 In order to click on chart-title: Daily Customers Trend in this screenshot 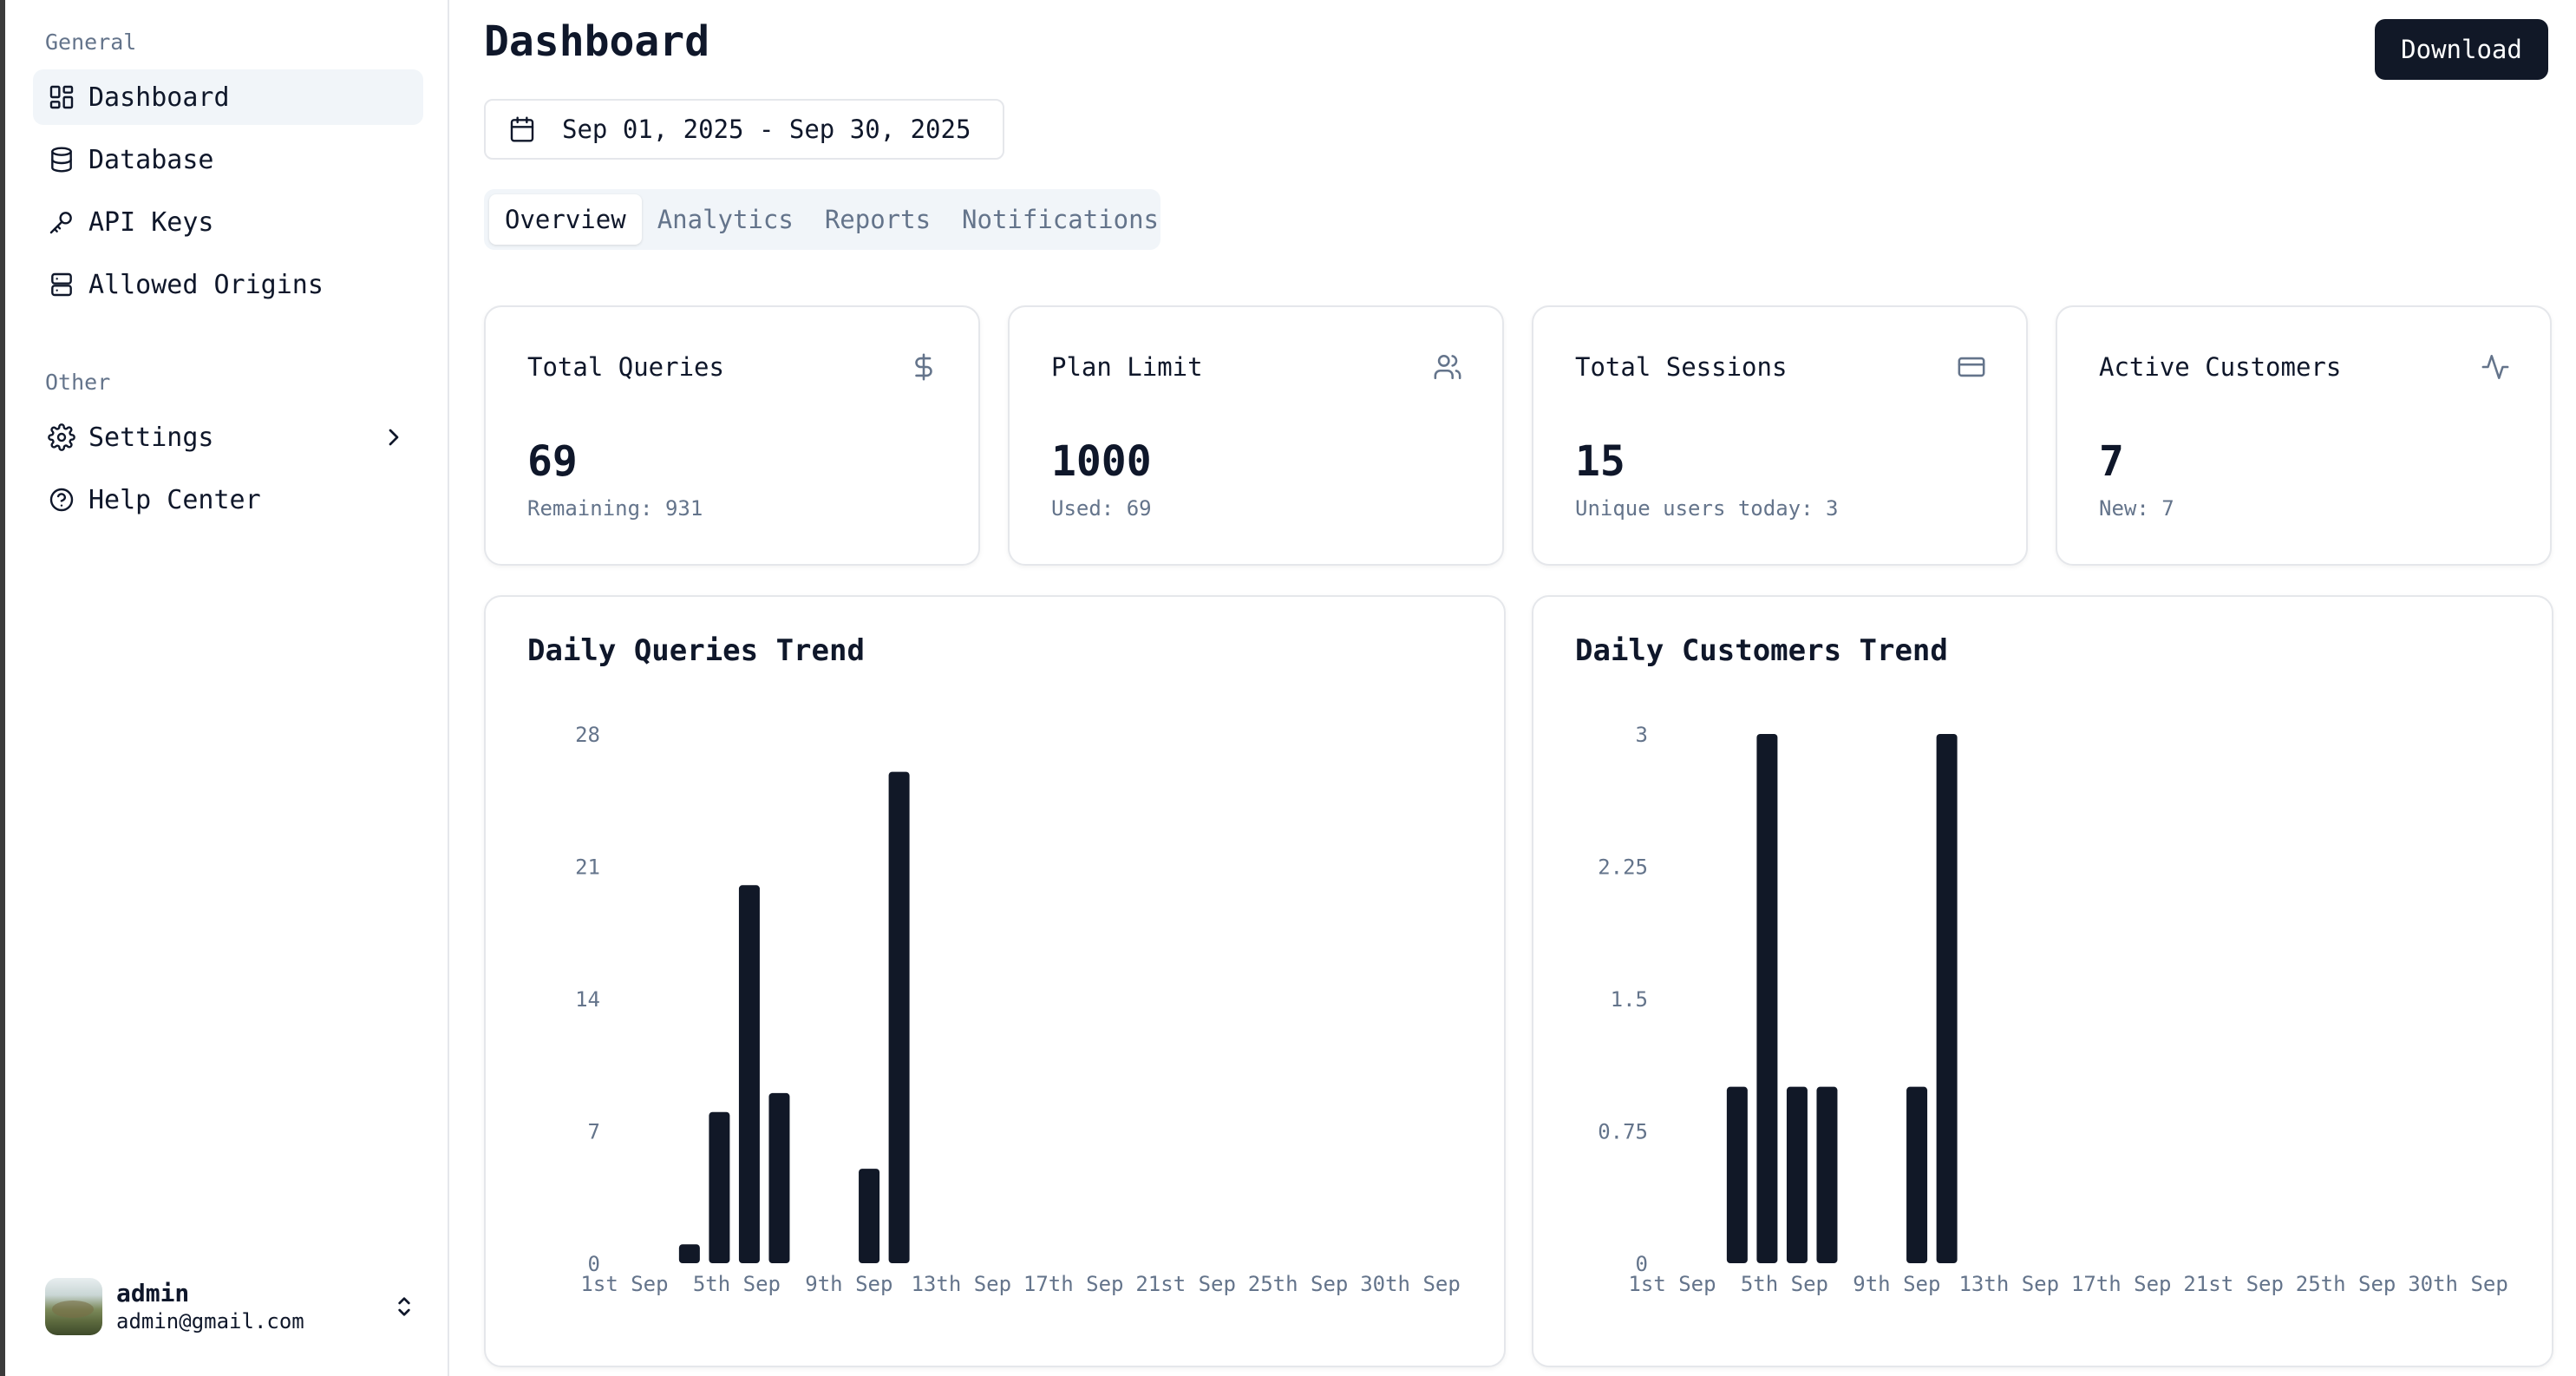, I will do `click(1761, 650)`.